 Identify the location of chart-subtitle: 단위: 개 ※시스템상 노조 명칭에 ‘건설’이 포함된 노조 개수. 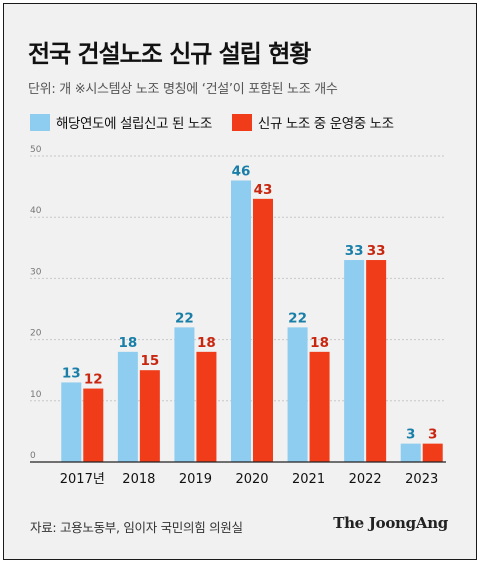
(183, 89).